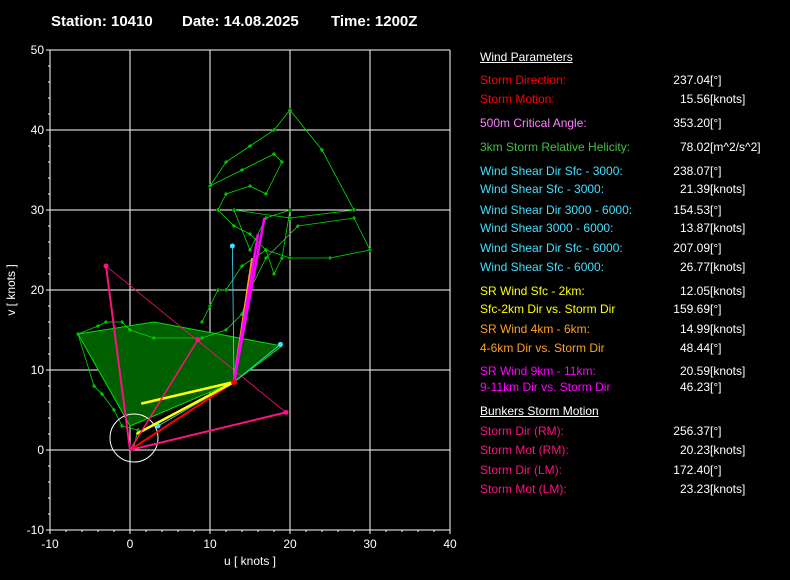 Image resolution: width=790 pixels, height=580 pixels. Describe the element at coordinates (630, 172) in the screenshot. I see `param-row: Wind Shear Dir Sfc - 3000: 238.07 [°]` at that location.